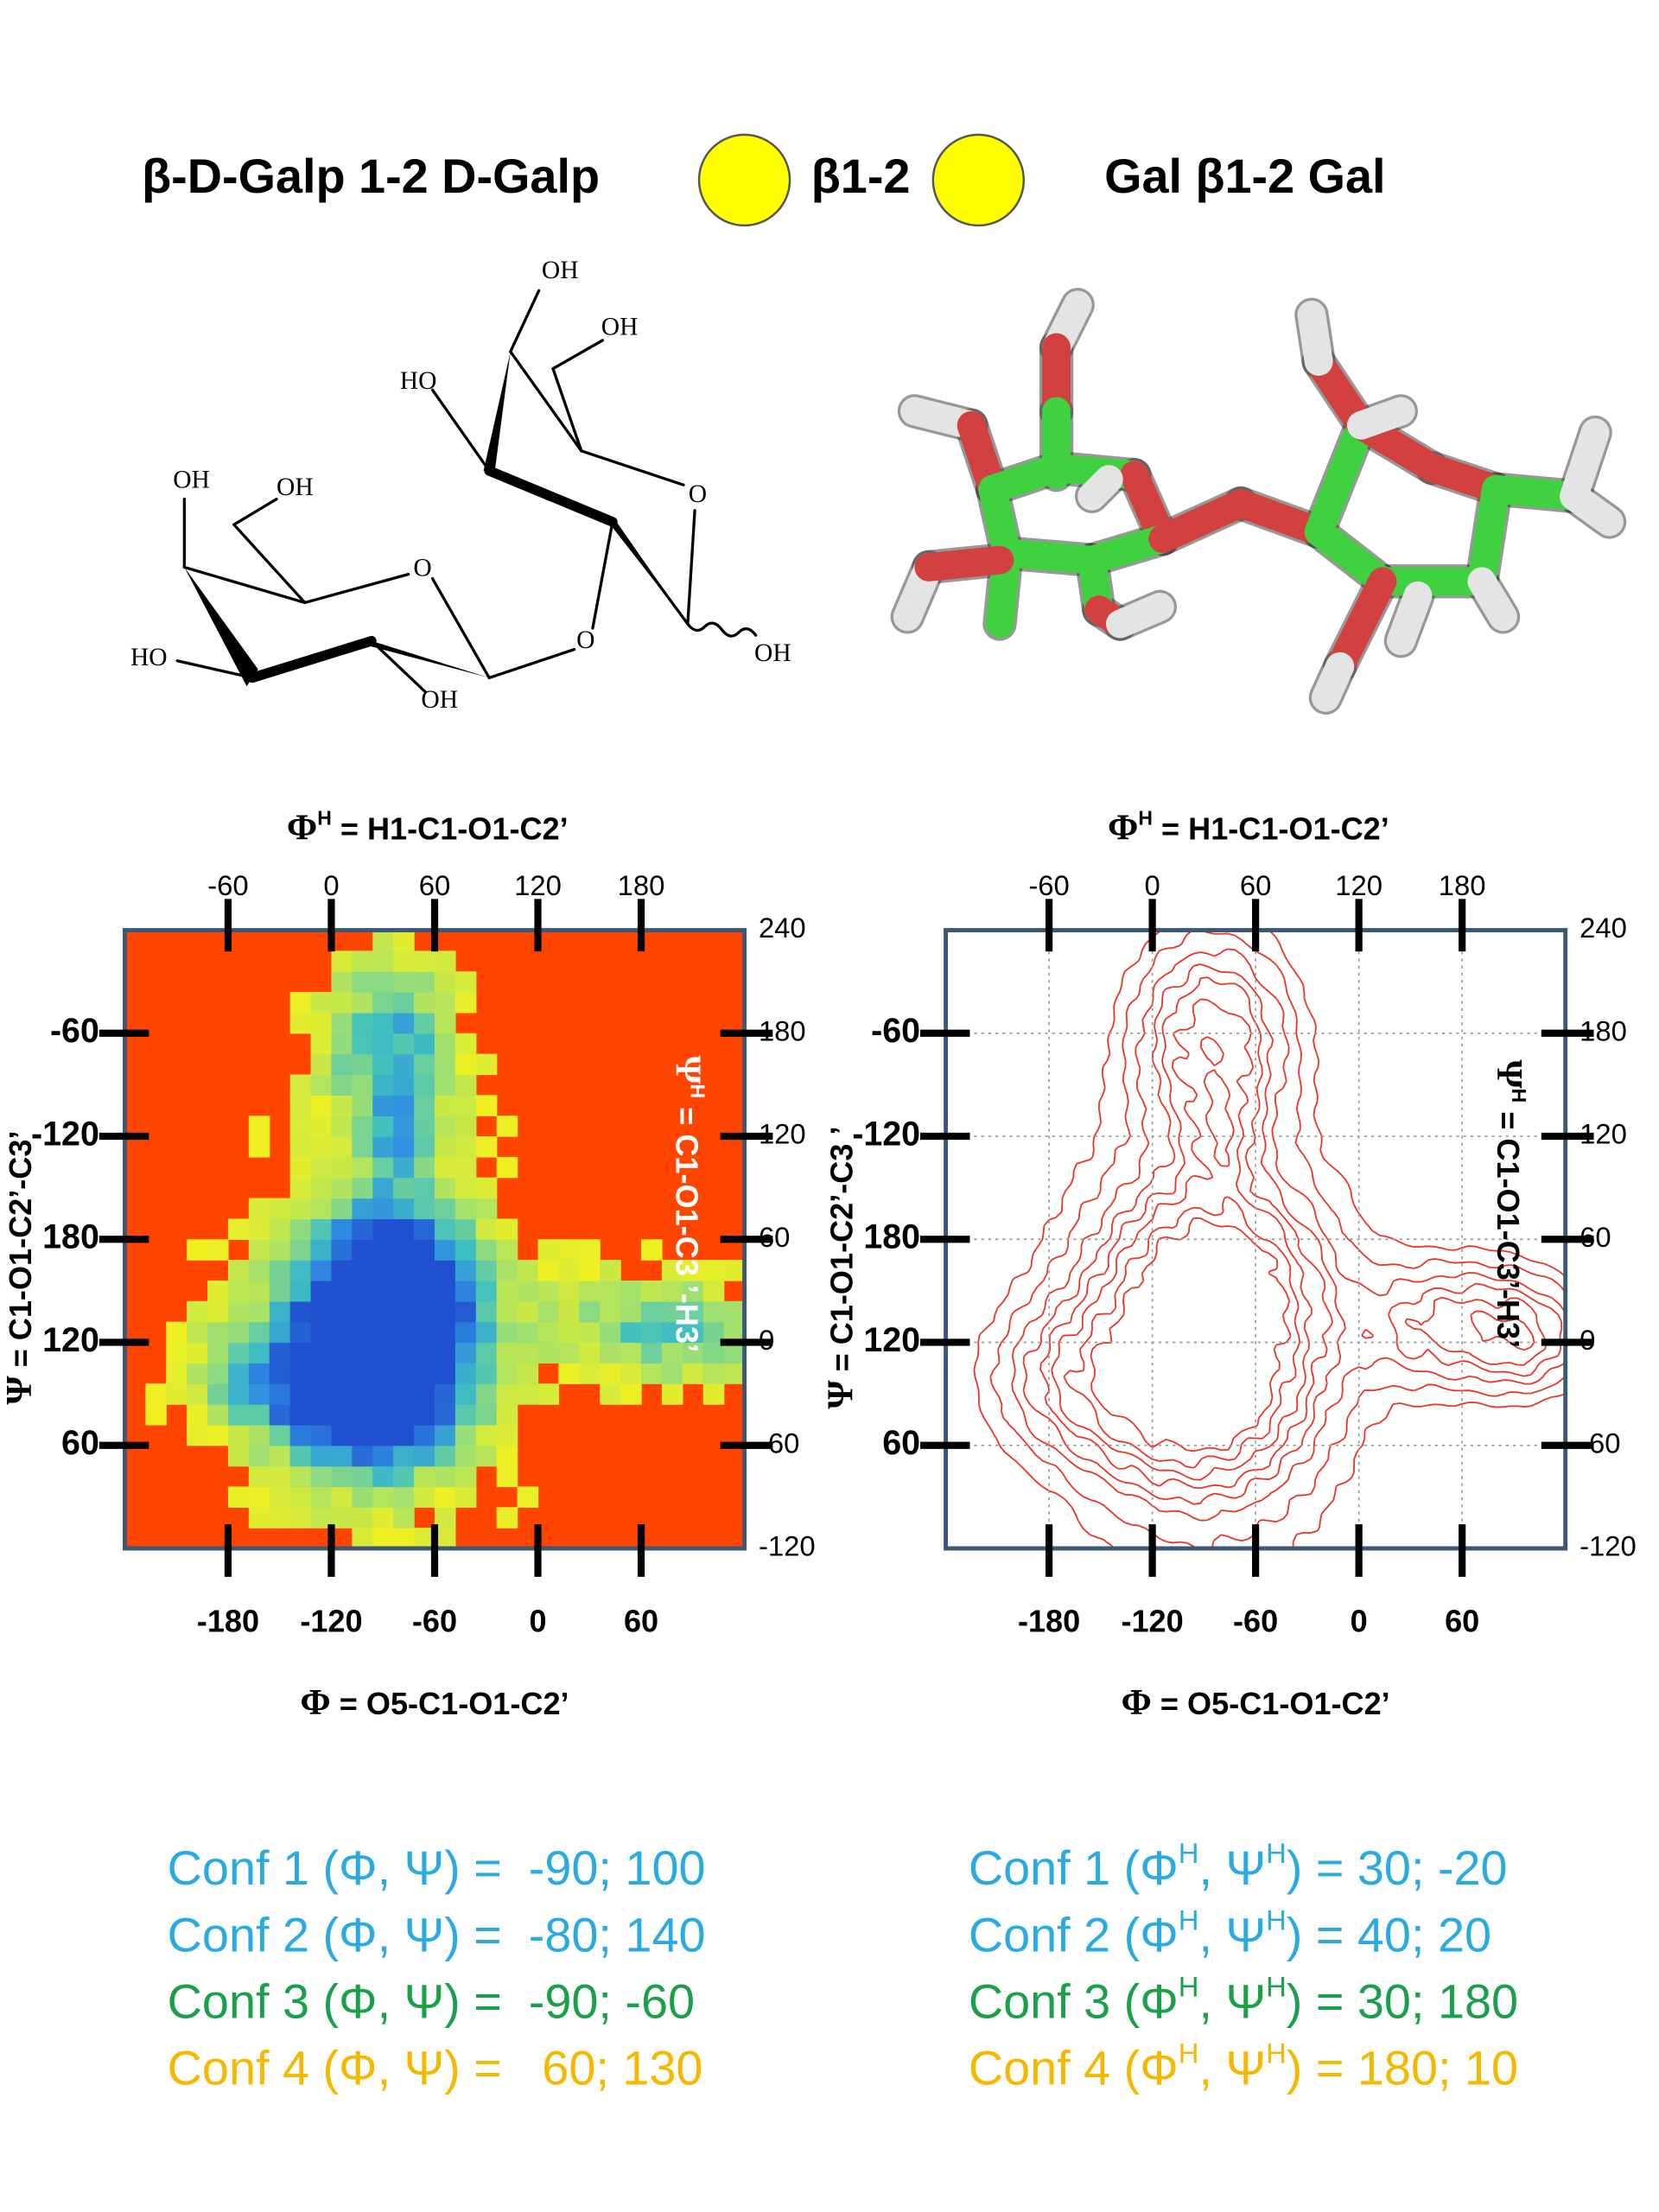 The image size is (1659, 2212). I want to click on conformation-part: ) = 30; 180, so click(1402, 2001).